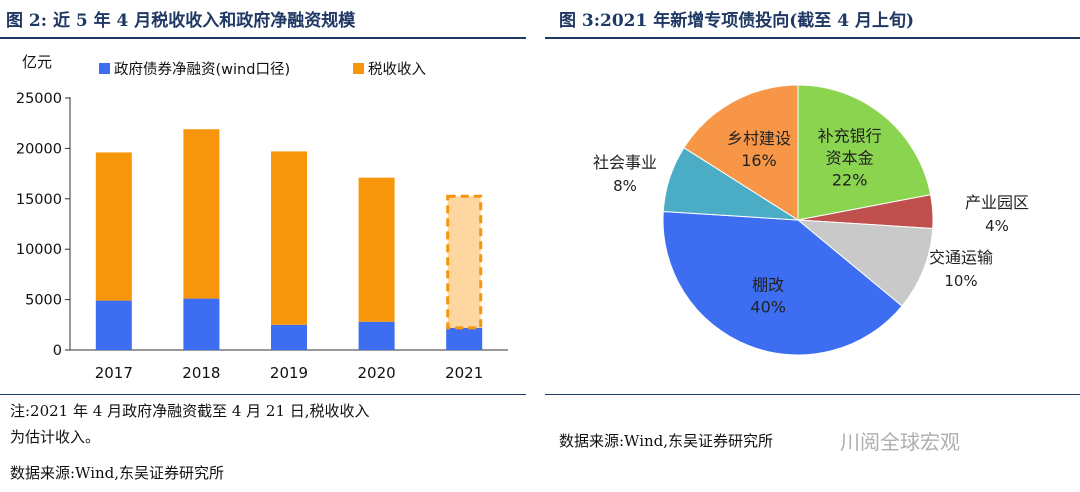 The image size is (1080, 492). Describe the element at coordinates (850, 136) in the screenshot. I see `pie-category-label: 补充银行` at that location.